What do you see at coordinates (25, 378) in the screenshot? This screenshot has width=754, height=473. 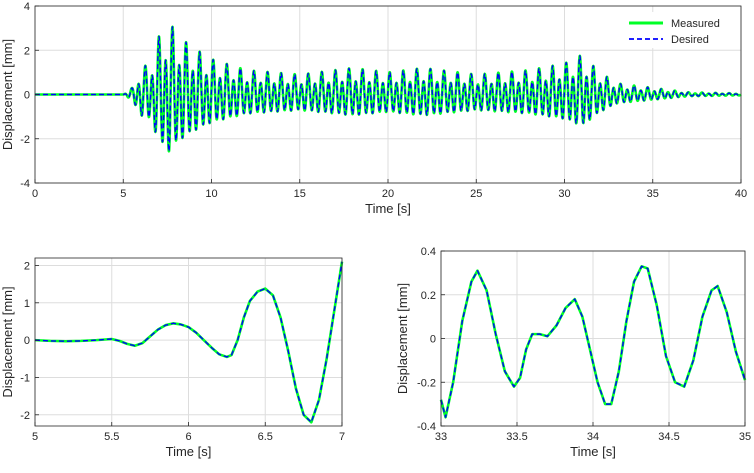 I see `y-tick-label: -1` at bounding box center [25, 378].